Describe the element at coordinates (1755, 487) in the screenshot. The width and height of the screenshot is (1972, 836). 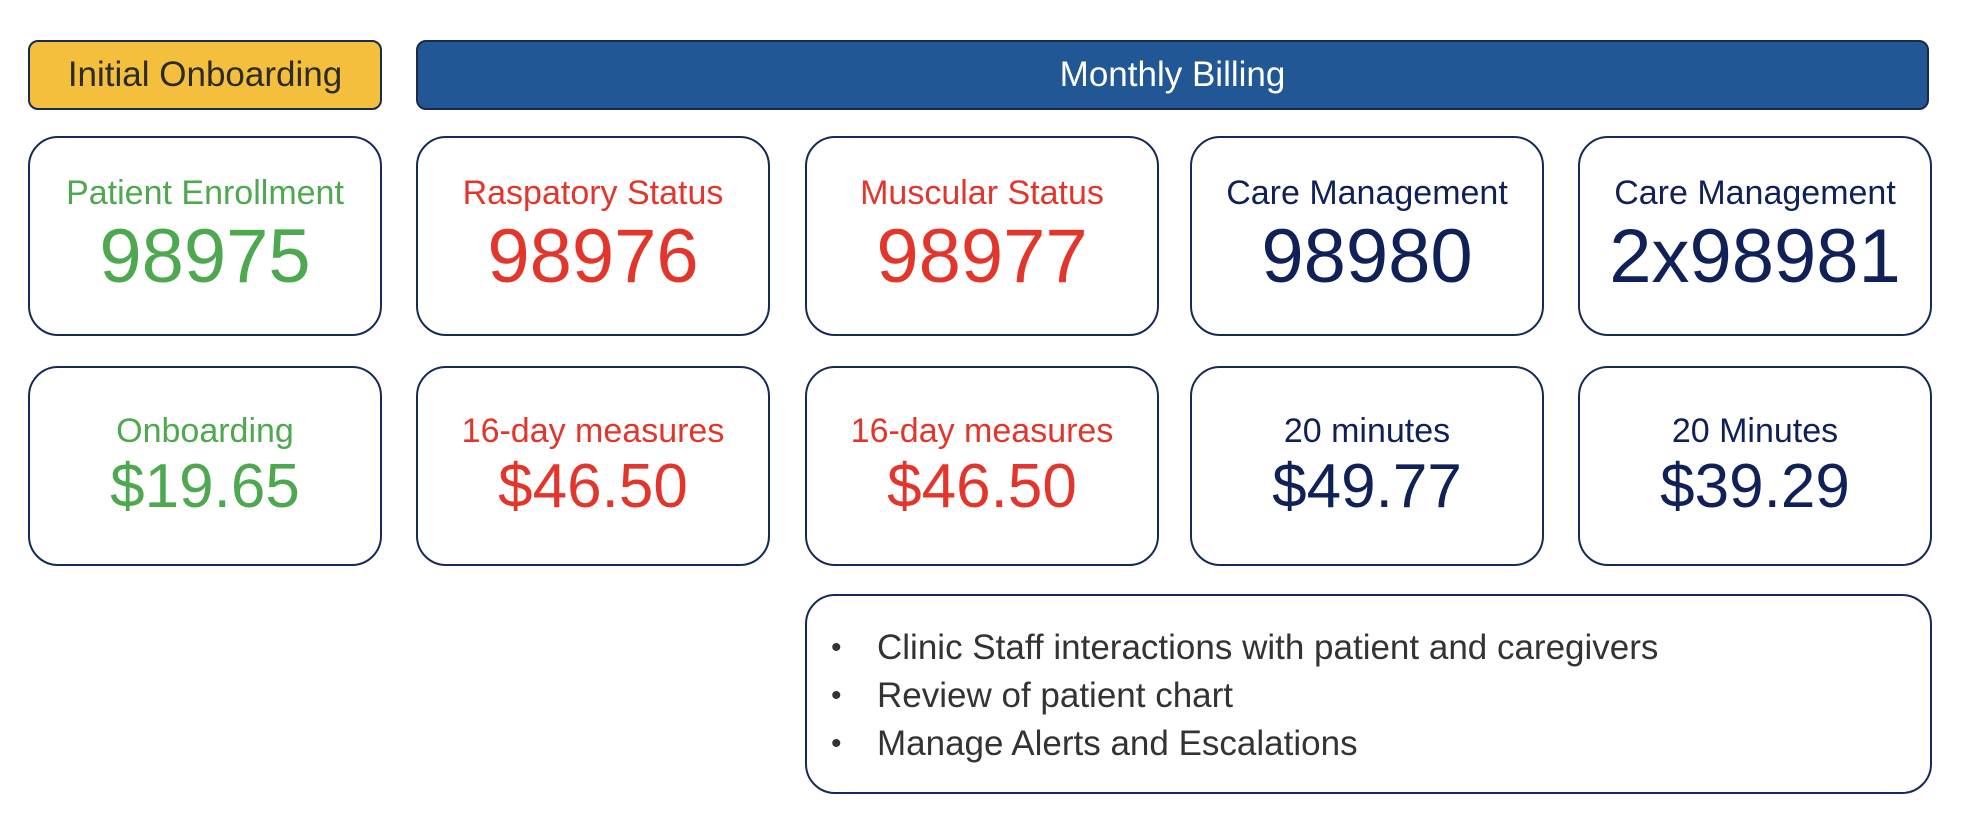
I see `rate-card-price: $39.29` at that location.